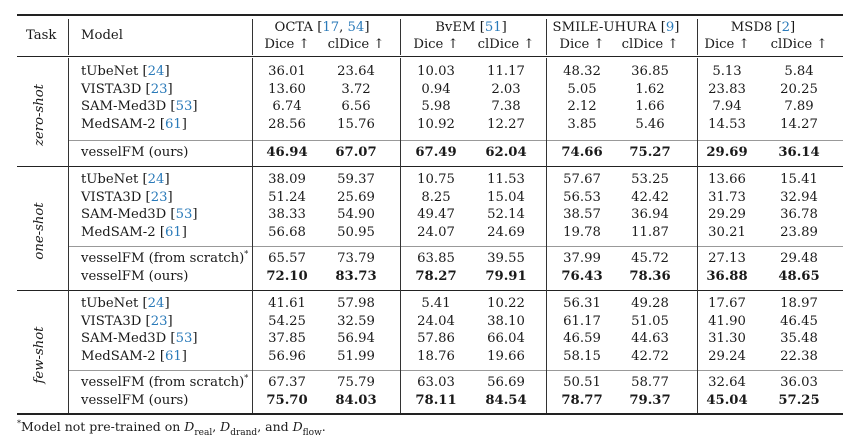 The image size is (865, 442). What do you see at coordinates (799, 89) in the screenshot?
I see `metric-value: 20.25` at bounding box center [799, 89].